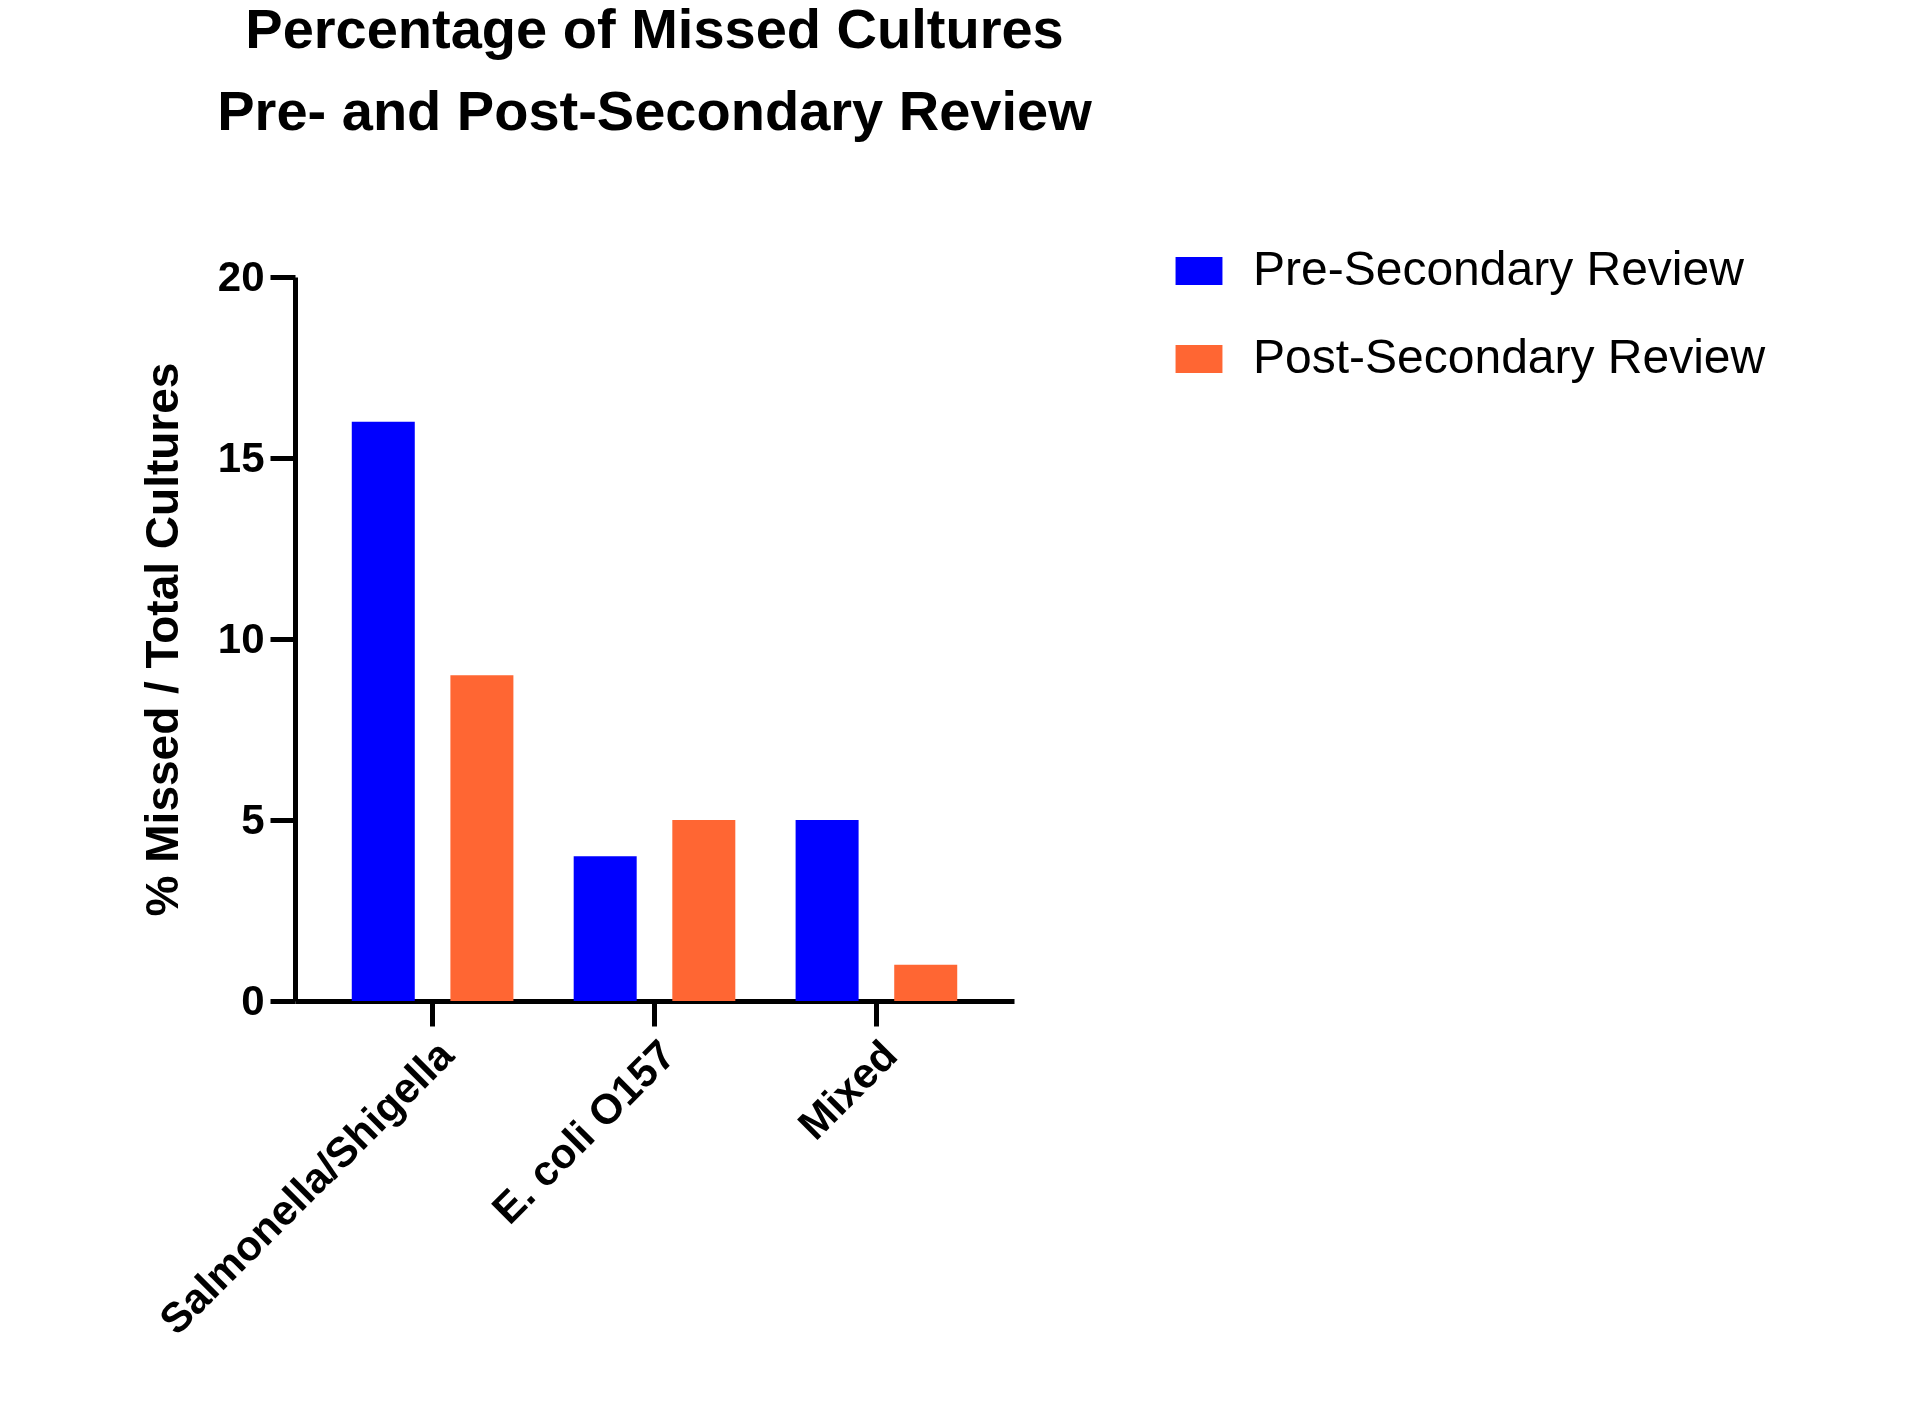  Describe the element at coordinates (253, 1000) in the screenshot. I see `y-tick-label: 0` at that location.